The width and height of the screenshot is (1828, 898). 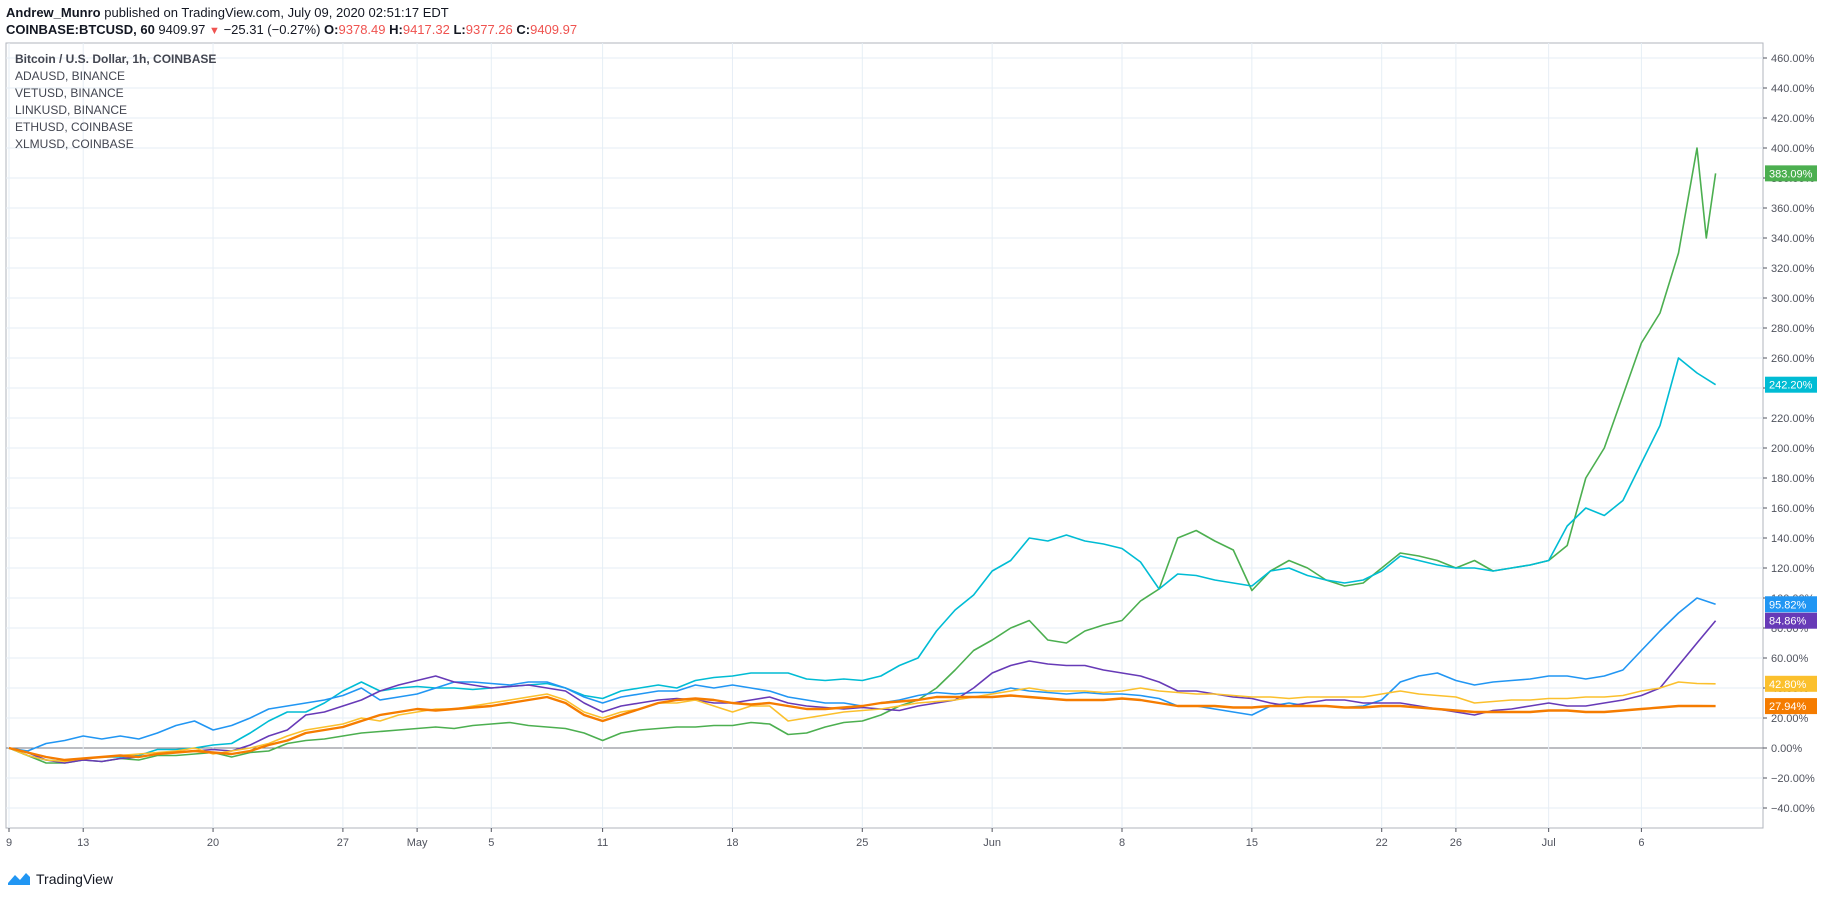 What do you see at coordinates (213, 843) in the screenshot?
I see `x-tick-label: 20` at bounding box center [213, 843].